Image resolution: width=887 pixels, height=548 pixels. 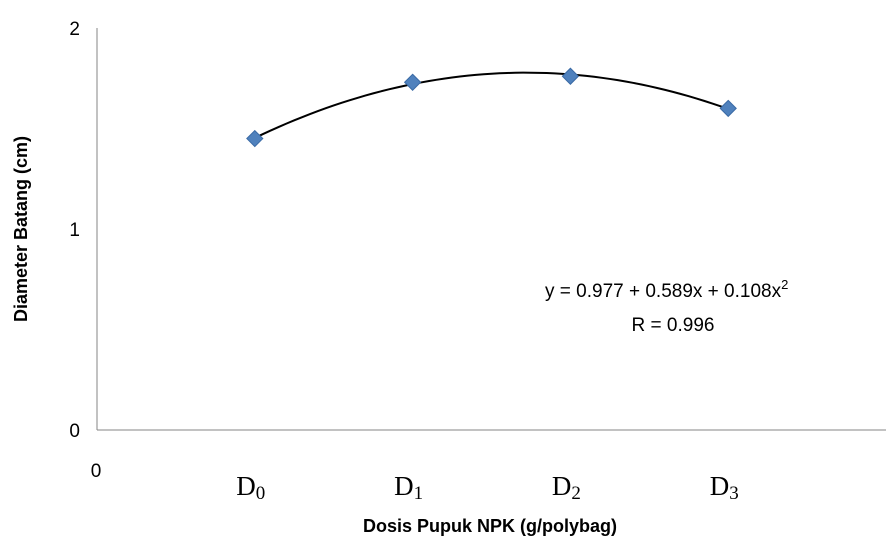 I want to click on trendline-equation-exponent: 2, so click(x=784, y=284).